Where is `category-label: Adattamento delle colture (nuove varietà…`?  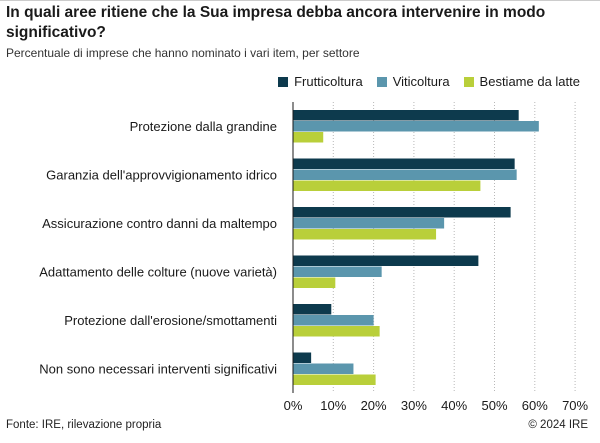 category-label: Adattamento delle colture (nuove varietà… is located at coordinates (158, 271).